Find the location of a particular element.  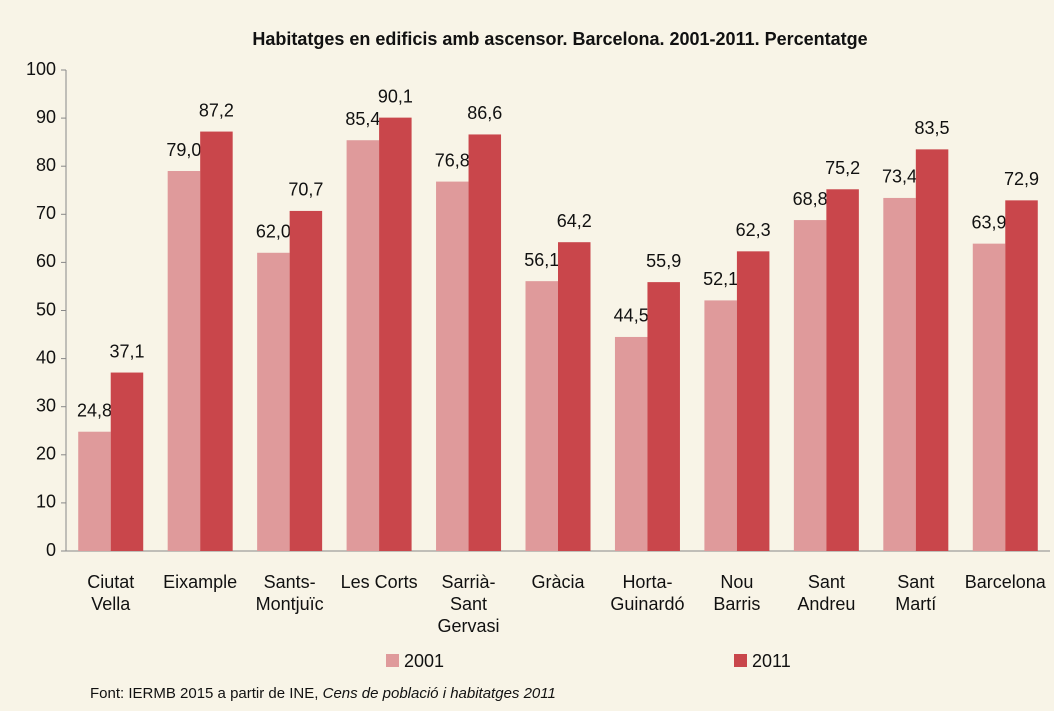

source-text: Font: IERMB 2015 a partir de INE, is located at coordinates (206, 693).